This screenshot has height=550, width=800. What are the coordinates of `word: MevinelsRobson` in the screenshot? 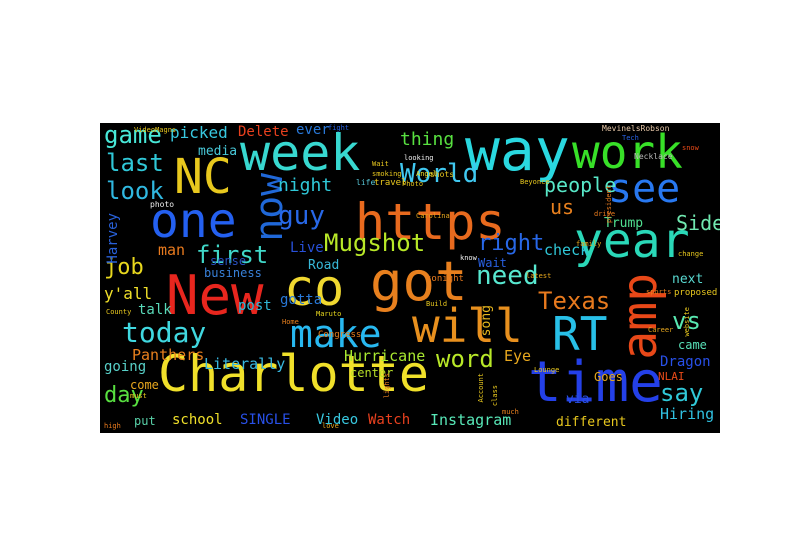 It's located at (636, 128).